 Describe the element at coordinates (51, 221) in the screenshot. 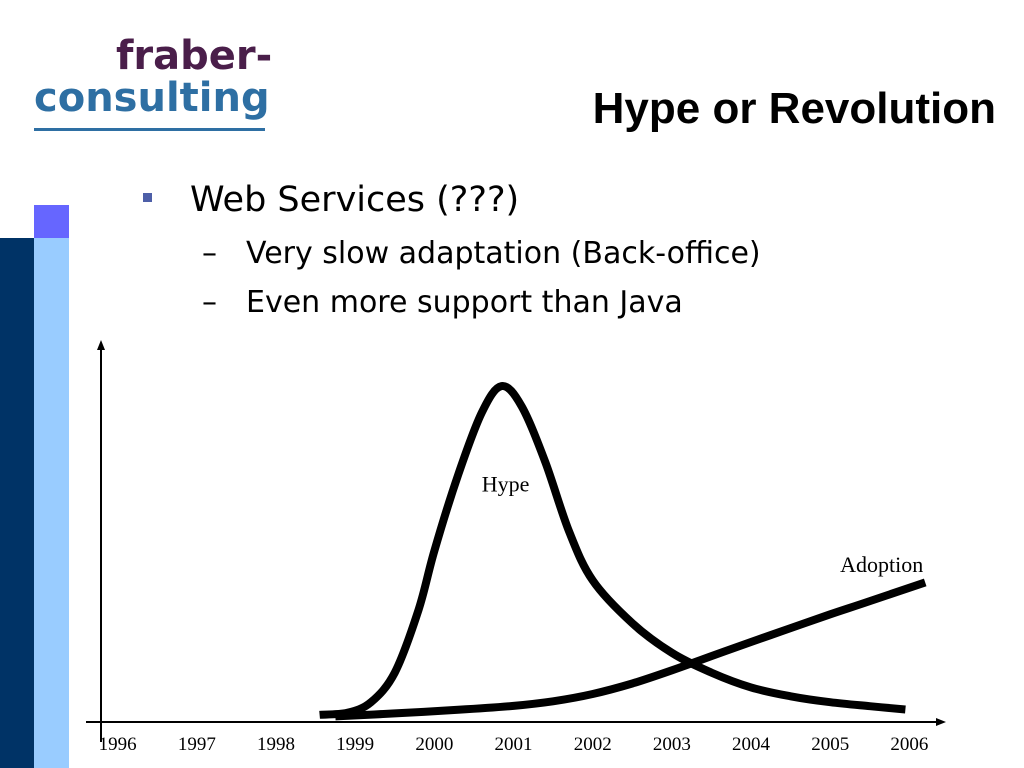

I see `decor-square` at that location.